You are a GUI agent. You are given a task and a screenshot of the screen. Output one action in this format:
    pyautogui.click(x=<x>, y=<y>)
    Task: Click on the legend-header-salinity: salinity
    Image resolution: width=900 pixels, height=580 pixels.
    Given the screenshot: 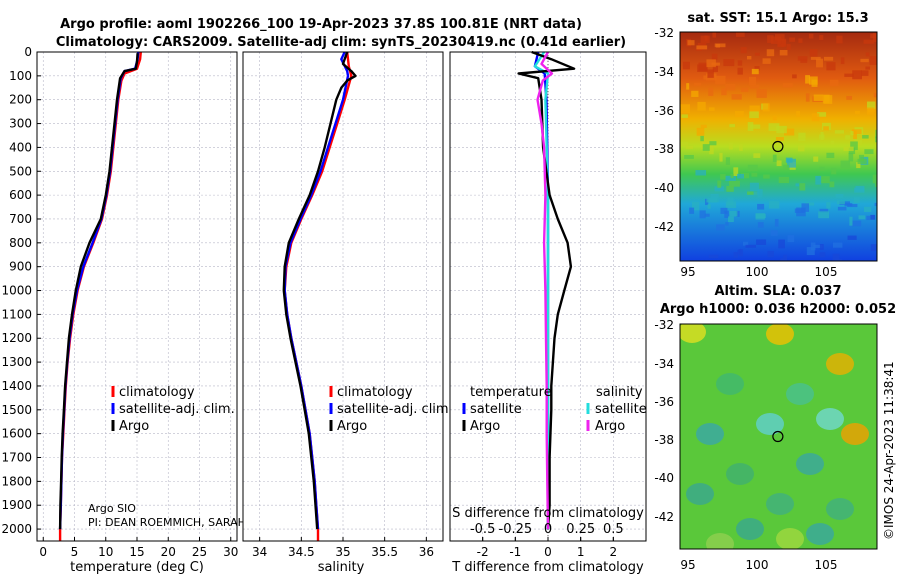 What is the action you would take?
    pyautogui.click(x=619, y=392)
    